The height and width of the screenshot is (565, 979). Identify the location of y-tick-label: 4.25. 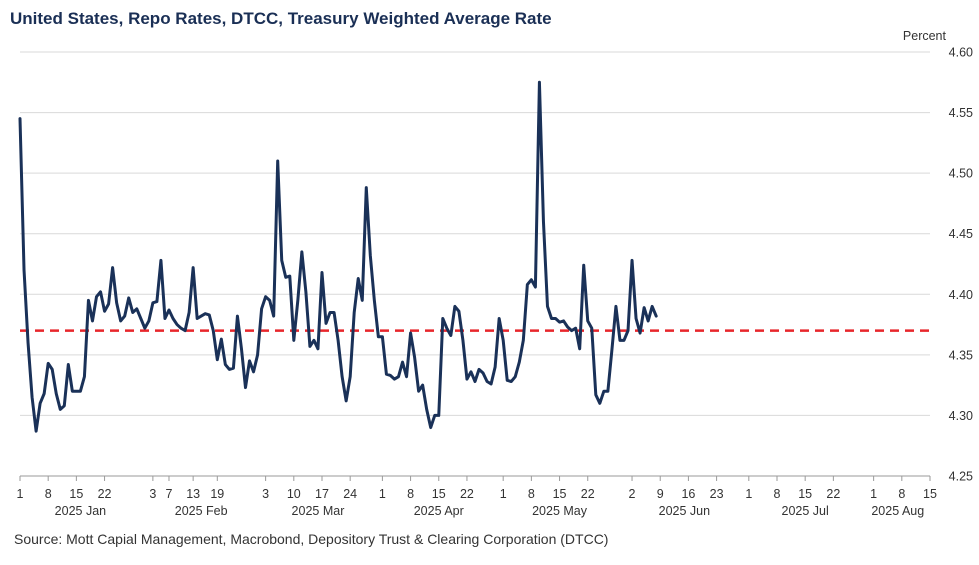
(961, 477).